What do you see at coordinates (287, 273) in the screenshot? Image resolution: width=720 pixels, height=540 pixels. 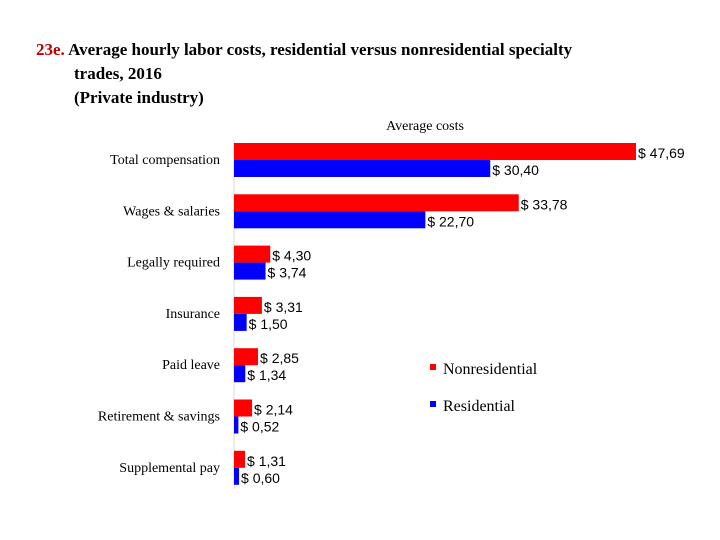 I see `data-label: $ 3,74` at bounding box center [287, 273].